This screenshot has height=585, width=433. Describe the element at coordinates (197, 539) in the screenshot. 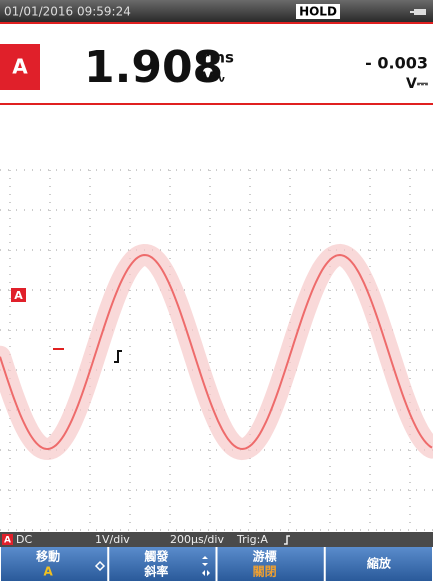

I see `time-per-div: 200µs/div` at that location.